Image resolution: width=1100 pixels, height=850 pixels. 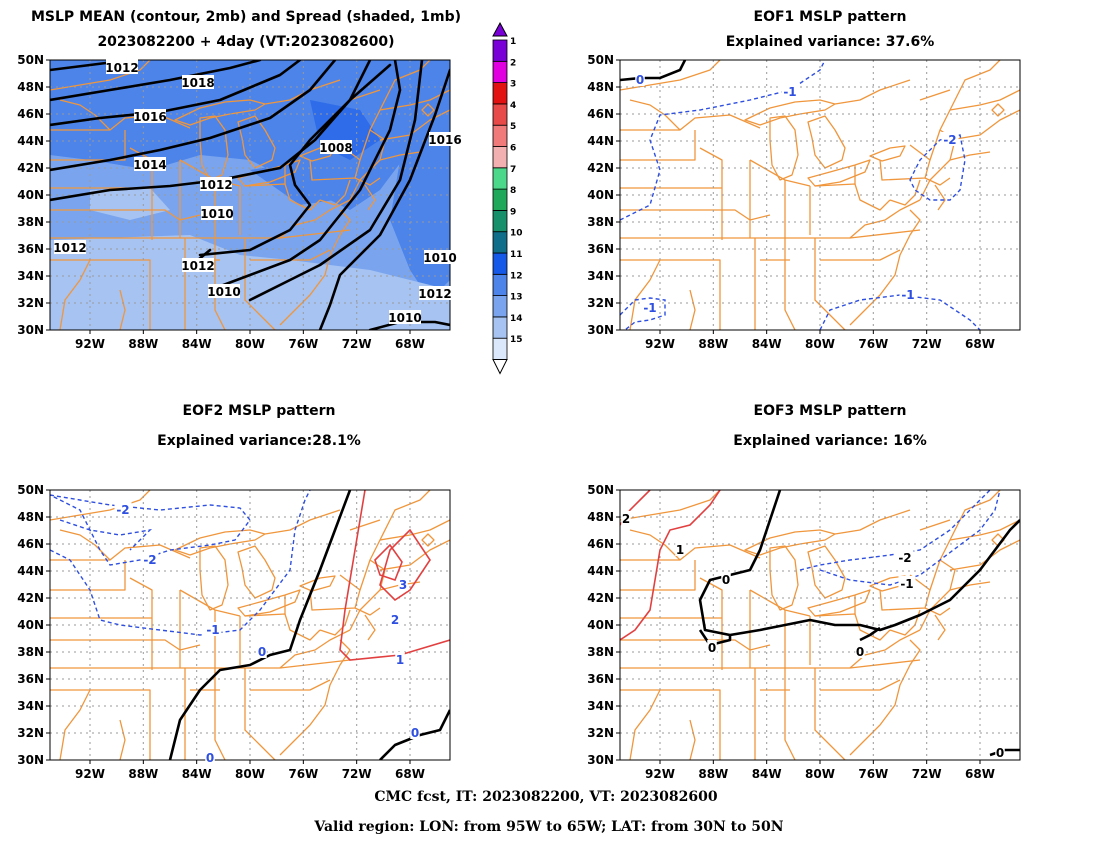 I want to click on colorbar-label: 11, so click(x=516, y=255).